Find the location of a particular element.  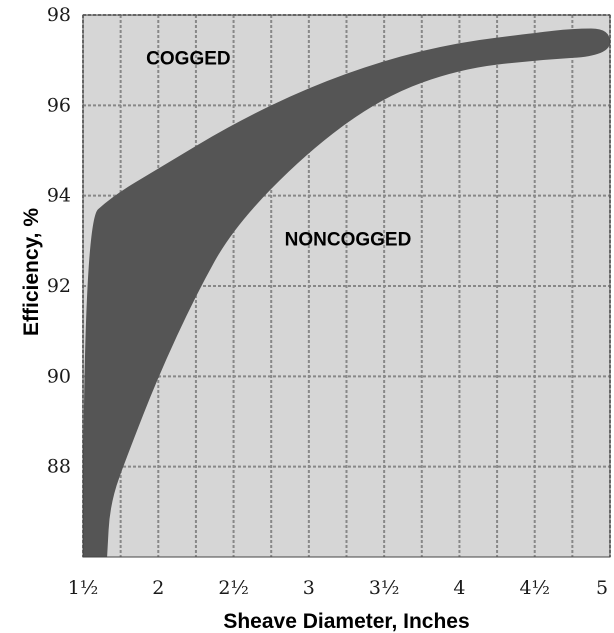

y-tick-labels: 88 90 92 94 96 98 is located at coordinates (59, 241).